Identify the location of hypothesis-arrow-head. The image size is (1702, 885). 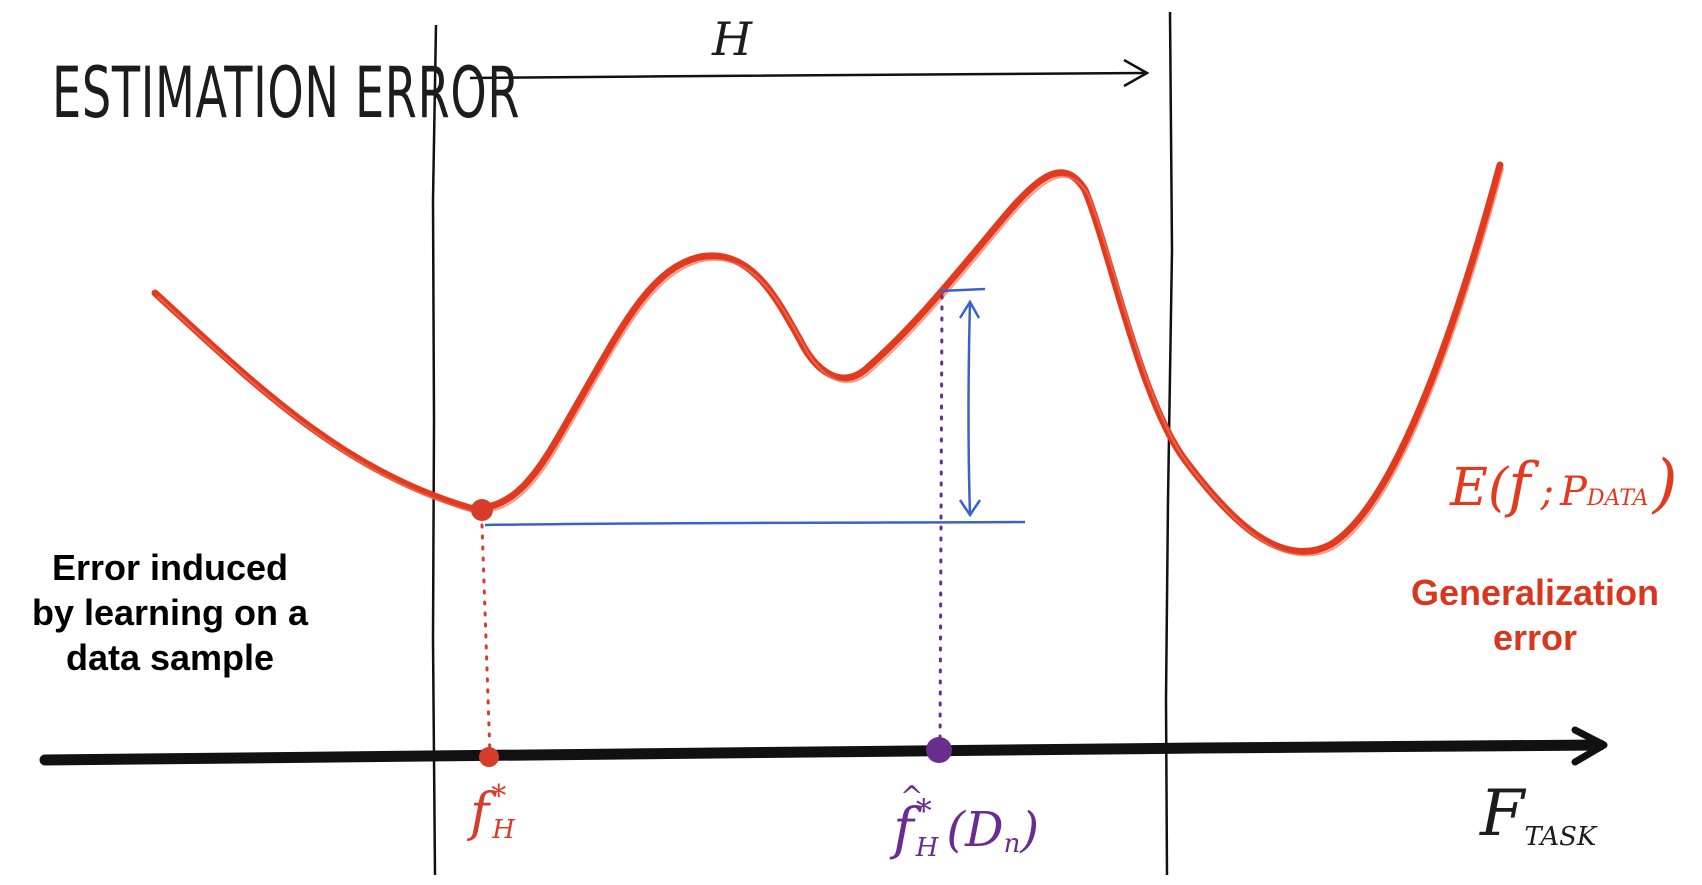
(1136, 73).